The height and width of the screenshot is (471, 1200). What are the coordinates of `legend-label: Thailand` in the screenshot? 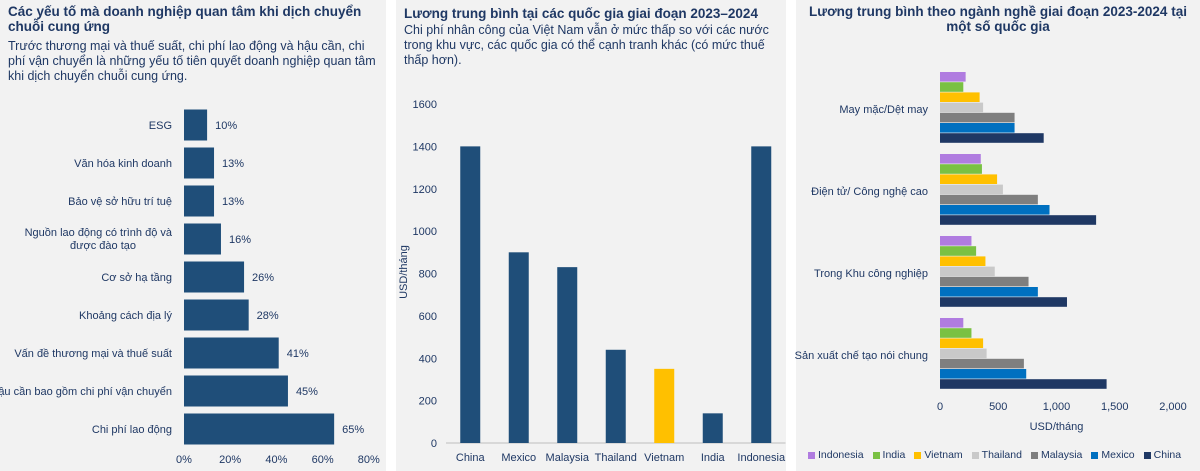 It's located at (1001, 455).